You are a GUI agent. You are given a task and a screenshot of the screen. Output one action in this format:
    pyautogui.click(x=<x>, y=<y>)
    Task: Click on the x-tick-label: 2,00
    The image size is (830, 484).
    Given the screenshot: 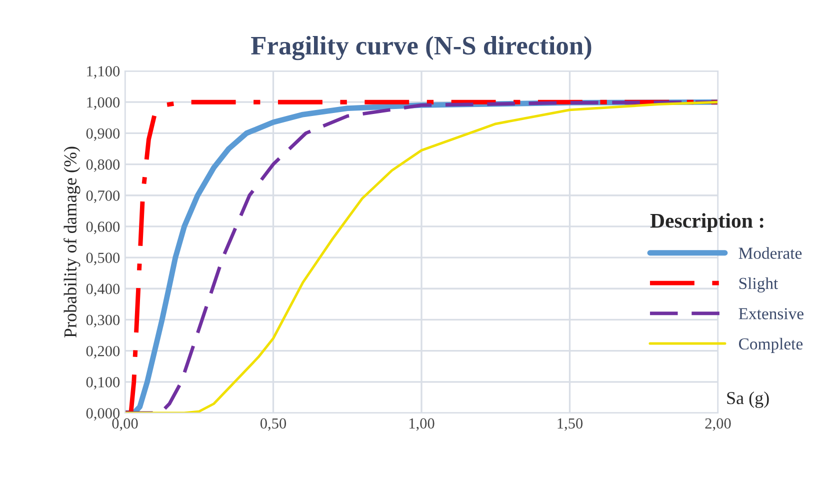 What is the action you would take?
    pyautogui.click(x=718, y=424)
    